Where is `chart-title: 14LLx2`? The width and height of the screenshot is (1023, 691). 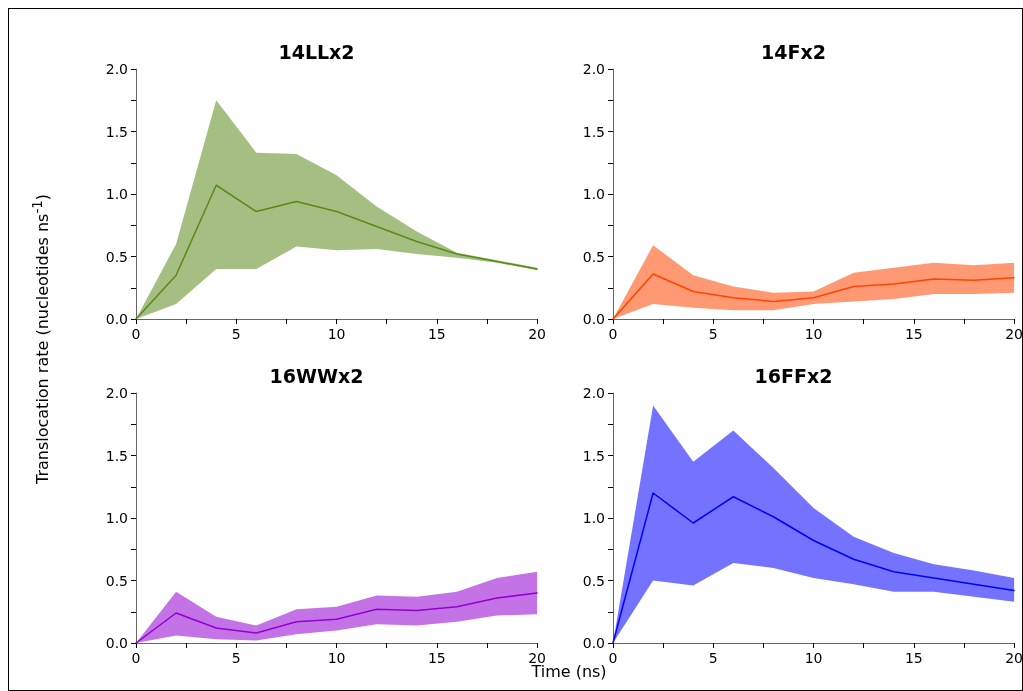 chart-title: 14LLx2 is located at coordinates (316, 51).